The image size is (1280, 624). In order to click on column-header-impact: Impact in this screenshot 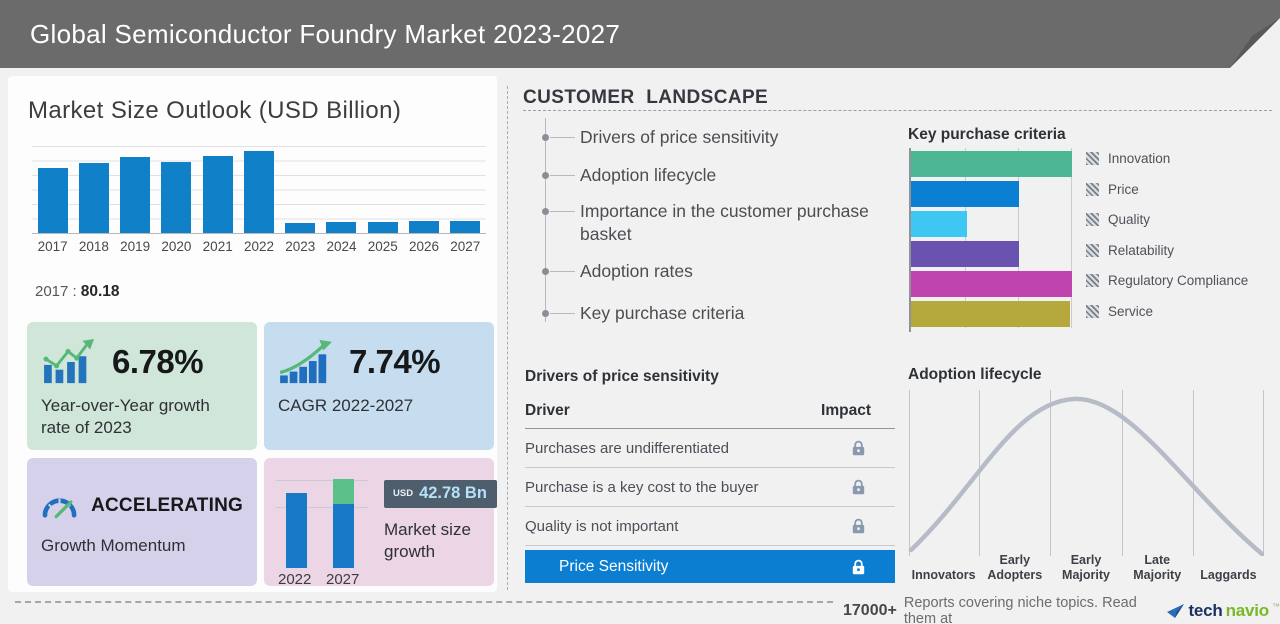, I will do `click(846, 410)`.